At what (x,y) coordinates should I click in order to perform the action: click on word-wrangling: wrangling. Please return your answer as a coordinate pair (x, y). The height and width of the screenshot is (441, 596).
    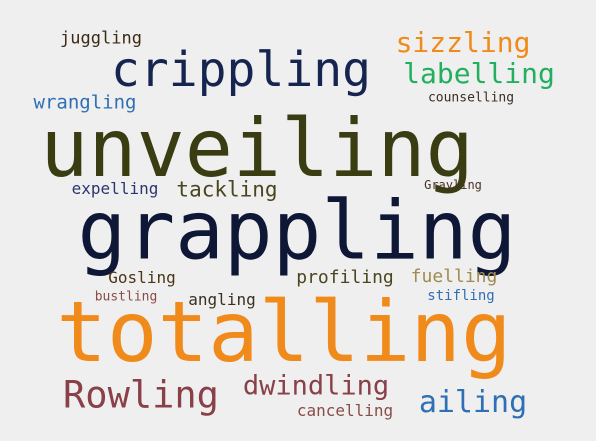
    Looking at the image, I should click on (85, 102).